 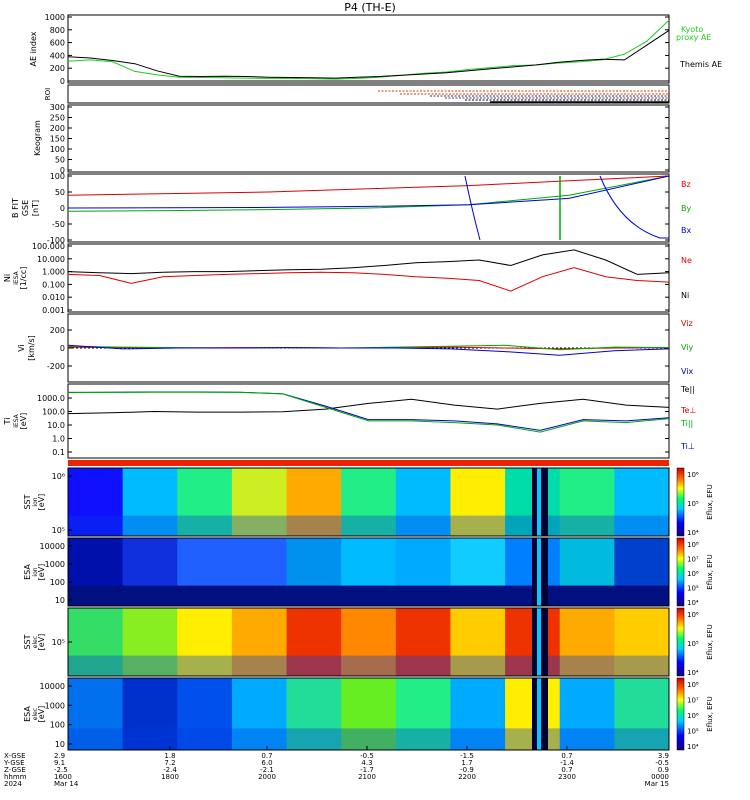 I want to click on vi-legend-item: Viz, so click(x=687, y=323).